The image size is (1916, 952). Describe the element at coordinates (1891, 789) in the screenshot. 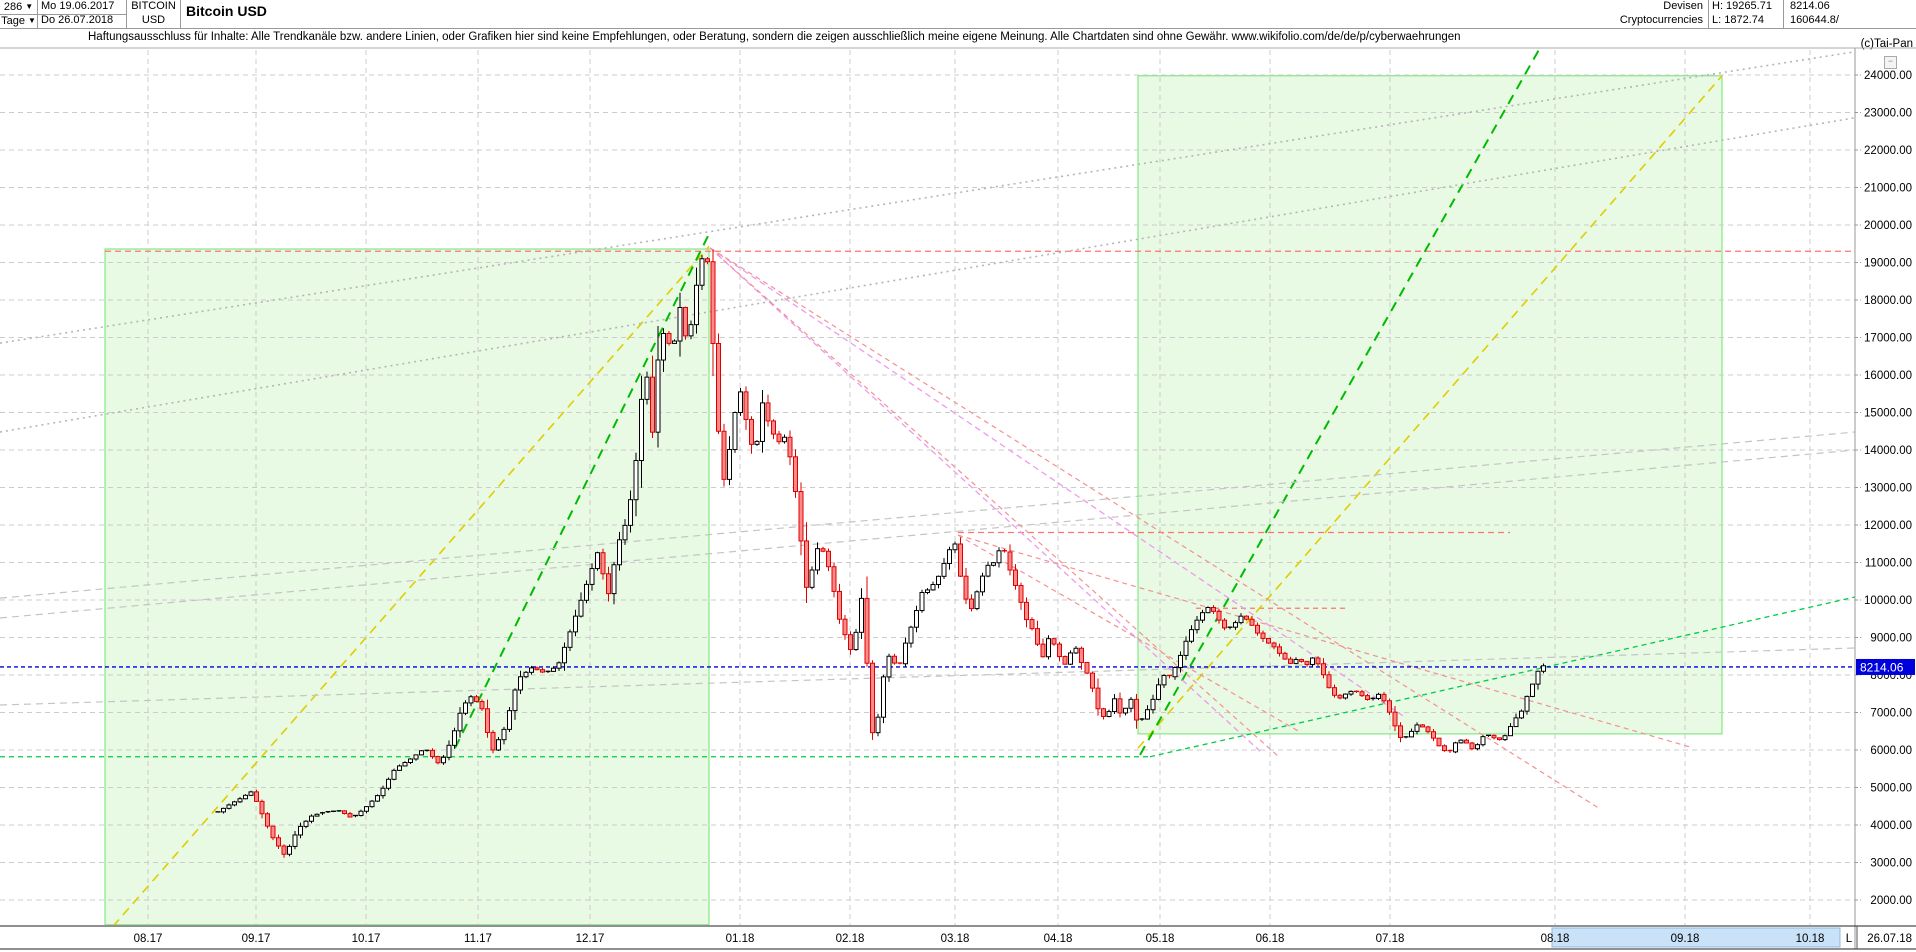

I see `price-tick-label: 5000.00` at that location.